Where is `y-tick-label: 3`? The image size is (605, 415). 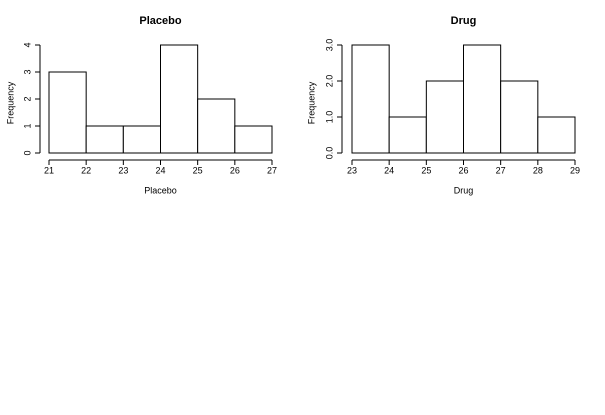 y-tick-label: 3 is located at coordinates (27, 71).